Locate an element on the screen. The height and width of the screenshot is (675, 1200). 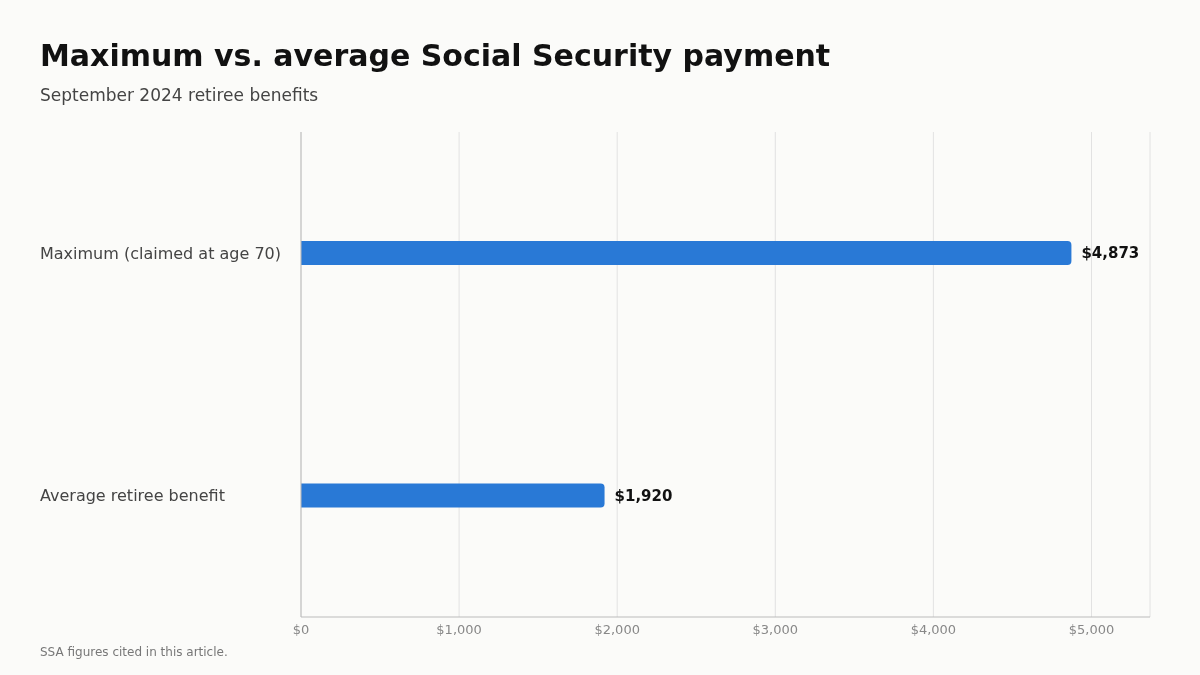
x-tick-label: $0 is located at coordinates (301, 630).